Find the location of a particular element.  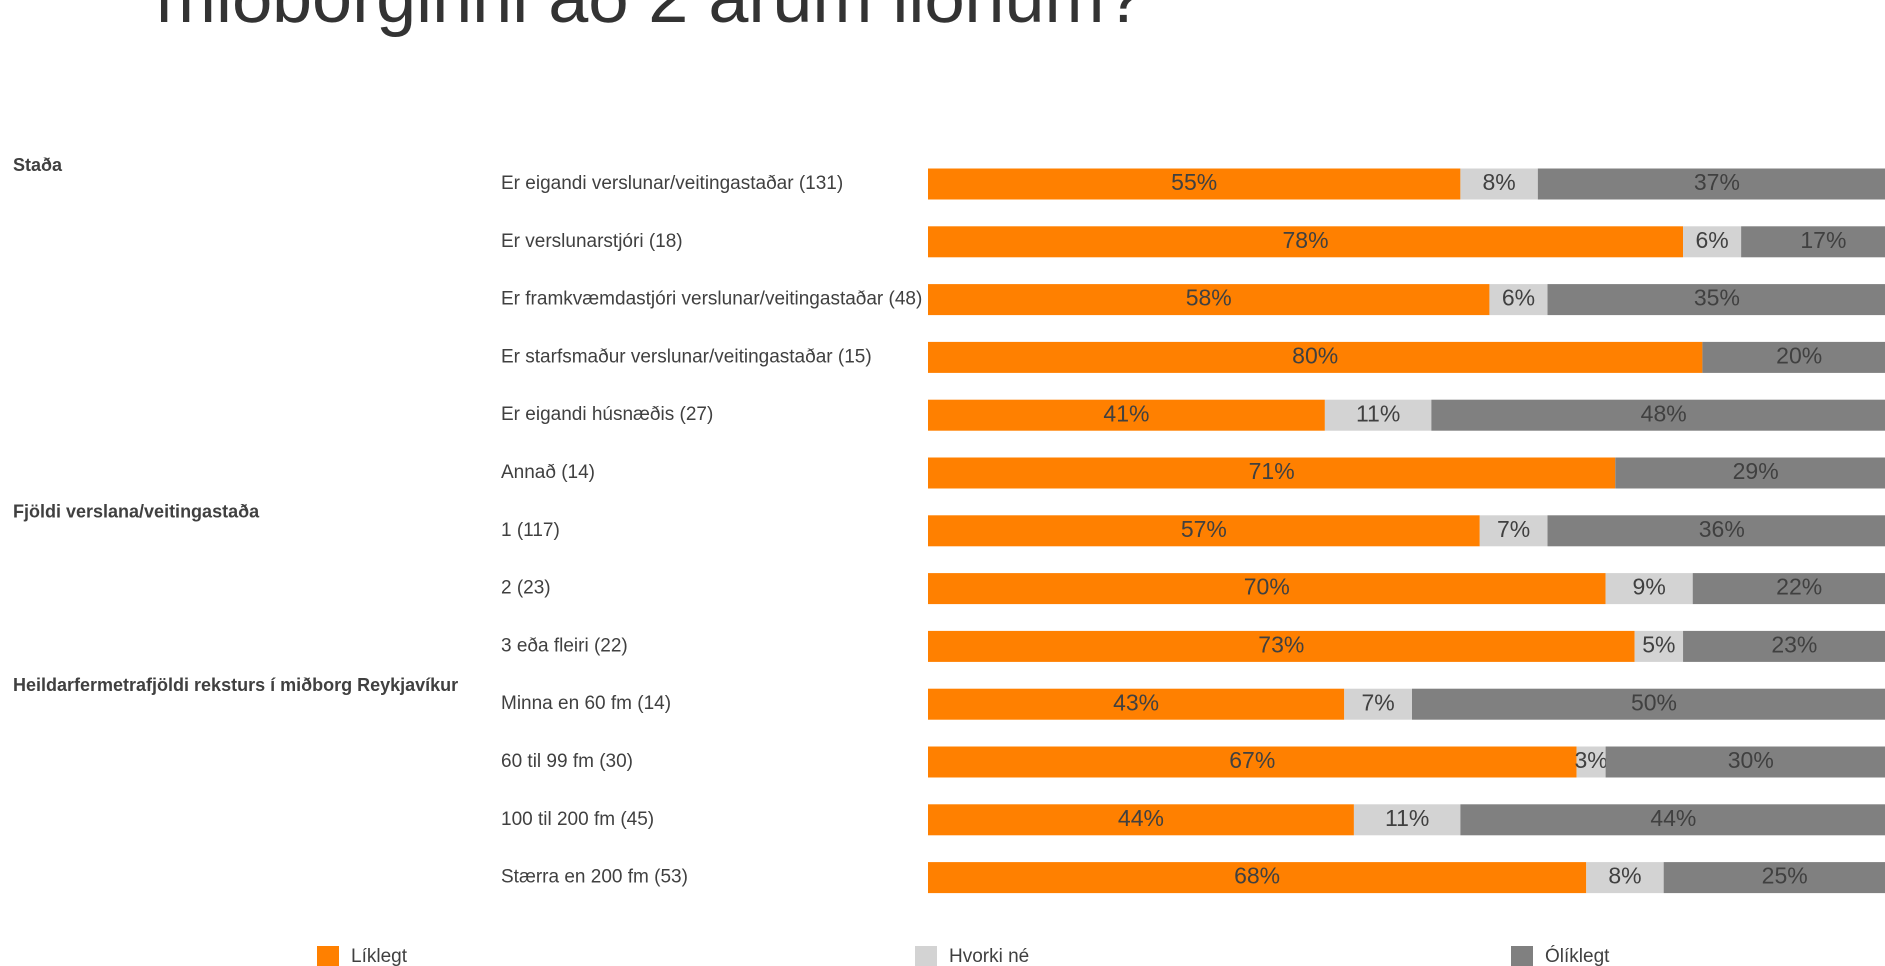

category-label: Minna en 60 fm (14) is located at coordinates (586, 703).